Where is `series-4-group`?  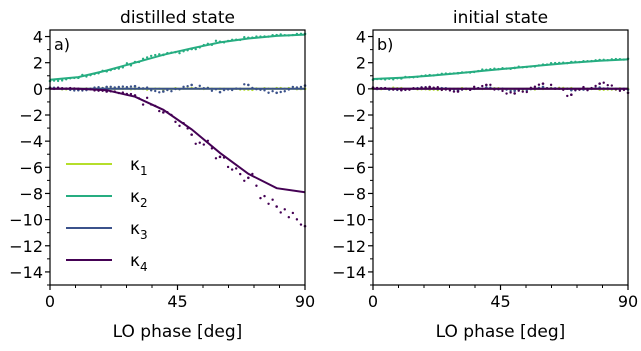 series-4-group is located at coordinates (500, 89).